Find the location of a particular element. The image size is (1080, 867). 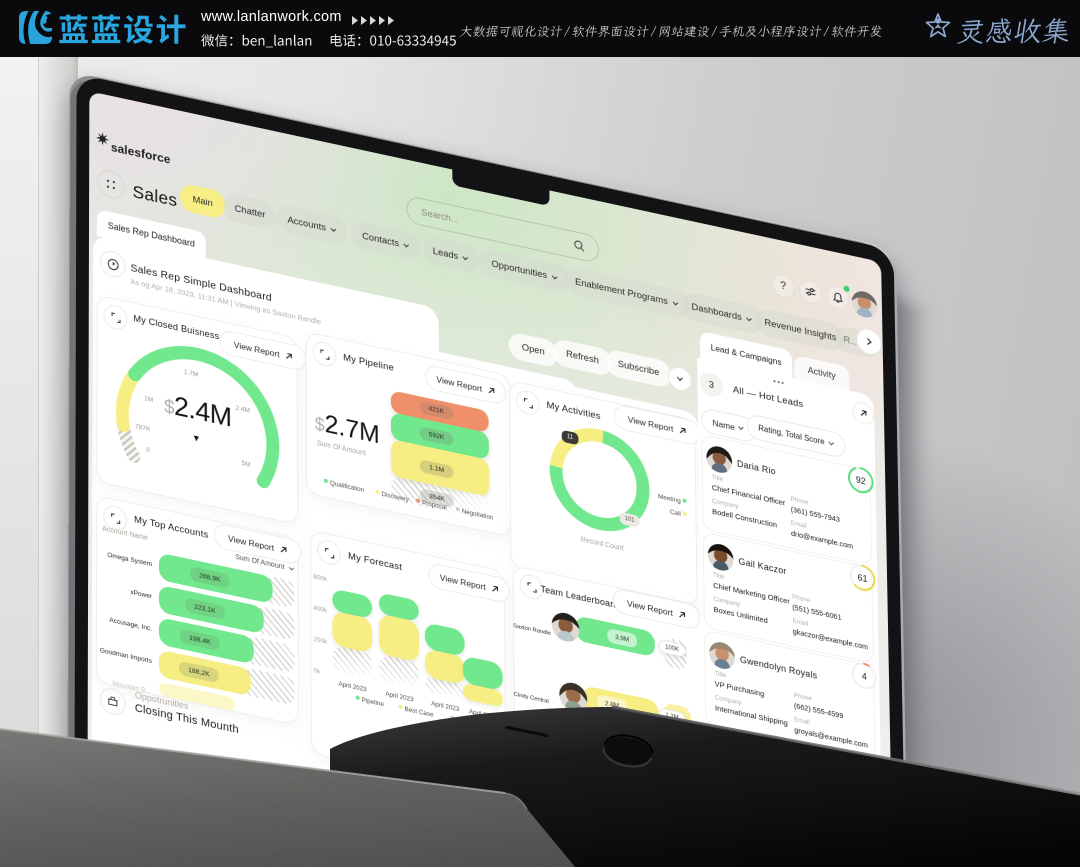

svg-text: 61 is located at coordinates (863, 578).